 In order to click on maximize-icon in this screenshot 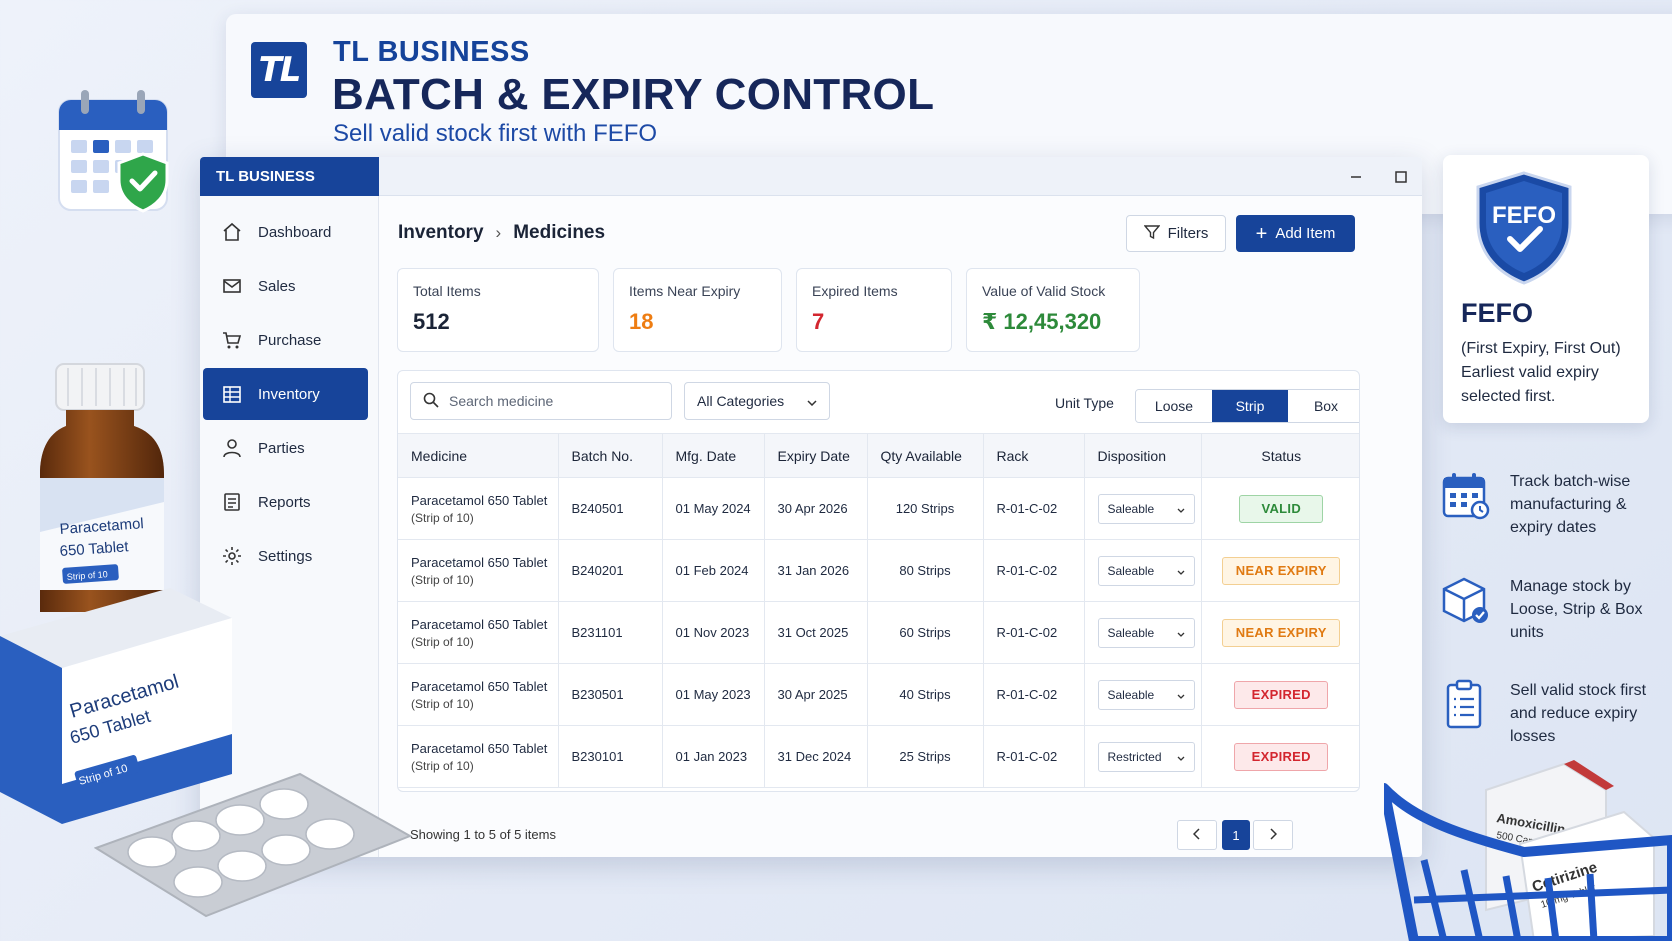, I will do `click(1401, 177)`.